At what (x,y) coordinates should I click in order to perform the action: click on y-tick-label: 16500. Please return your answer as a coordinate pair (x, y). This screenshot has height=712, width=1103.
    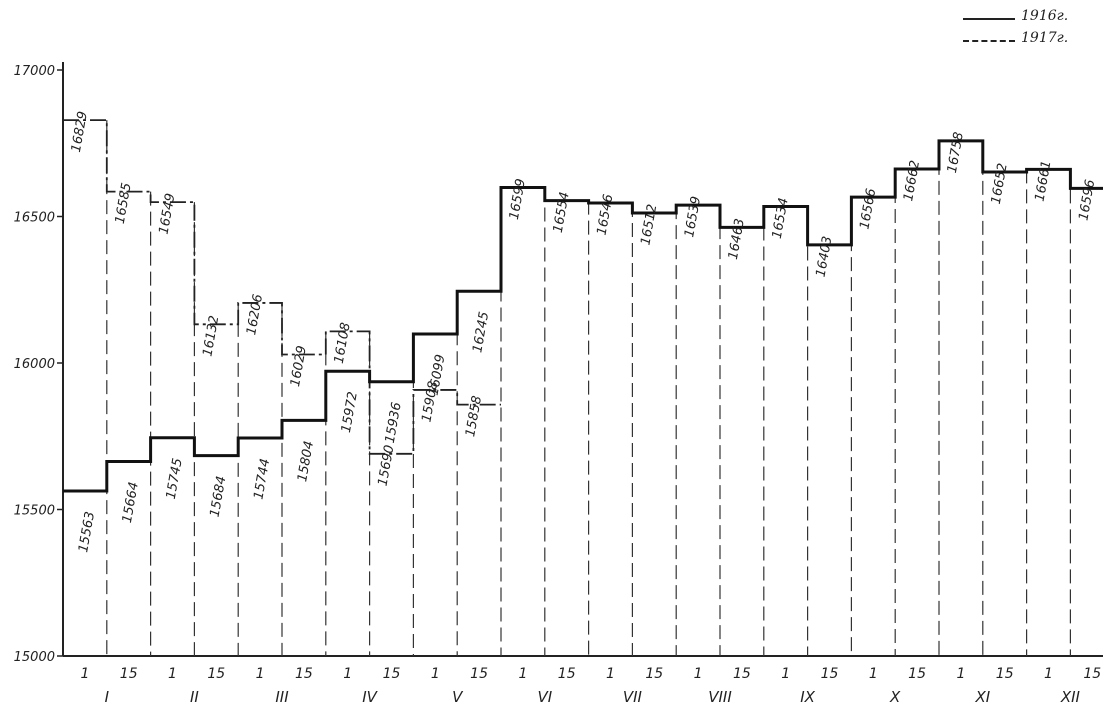
    Looking at the image, I should click on (34, 218).